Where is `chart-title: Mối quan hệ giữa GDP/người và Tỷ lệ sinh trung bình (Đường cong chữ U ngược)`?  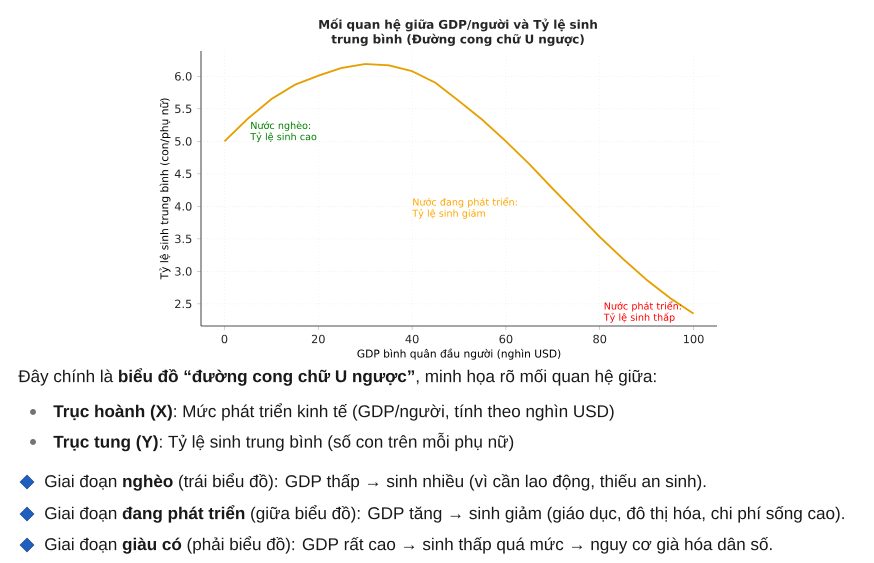 chart-title: Mối quan hệ giữa GDP/người và Tỷ lệ sinh trung bình (Đường cong chữ U ngược) is located at coordinates (458, 32).